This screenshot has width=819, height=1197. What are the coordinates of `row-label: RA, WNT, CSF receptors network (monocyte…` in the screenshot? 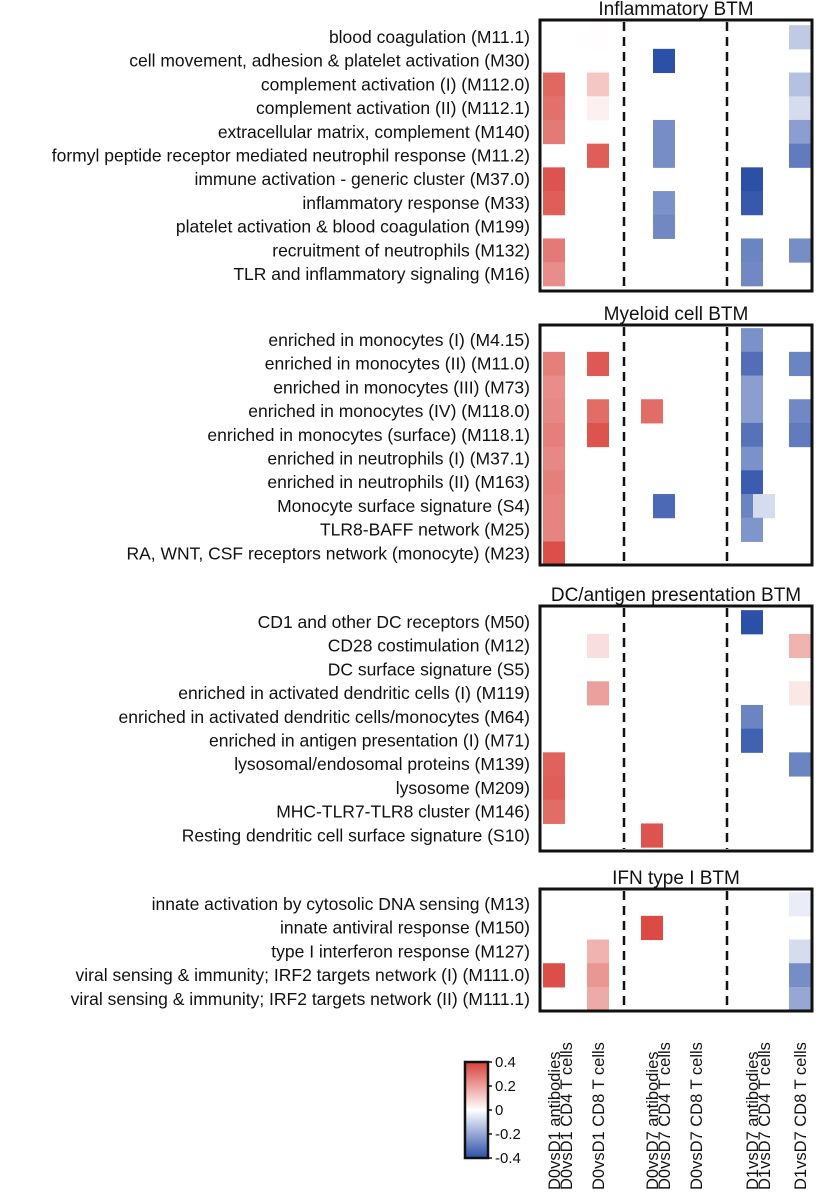 It's located at (328, 553).